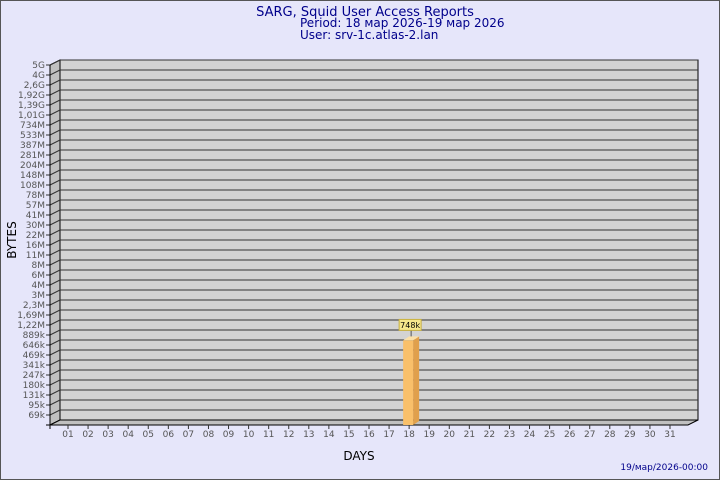 This screenshot has height=480, width=720. Describe the element at coordinates (34, 396) in the screenshot. I see `y-tick-label: 131k` at that location.